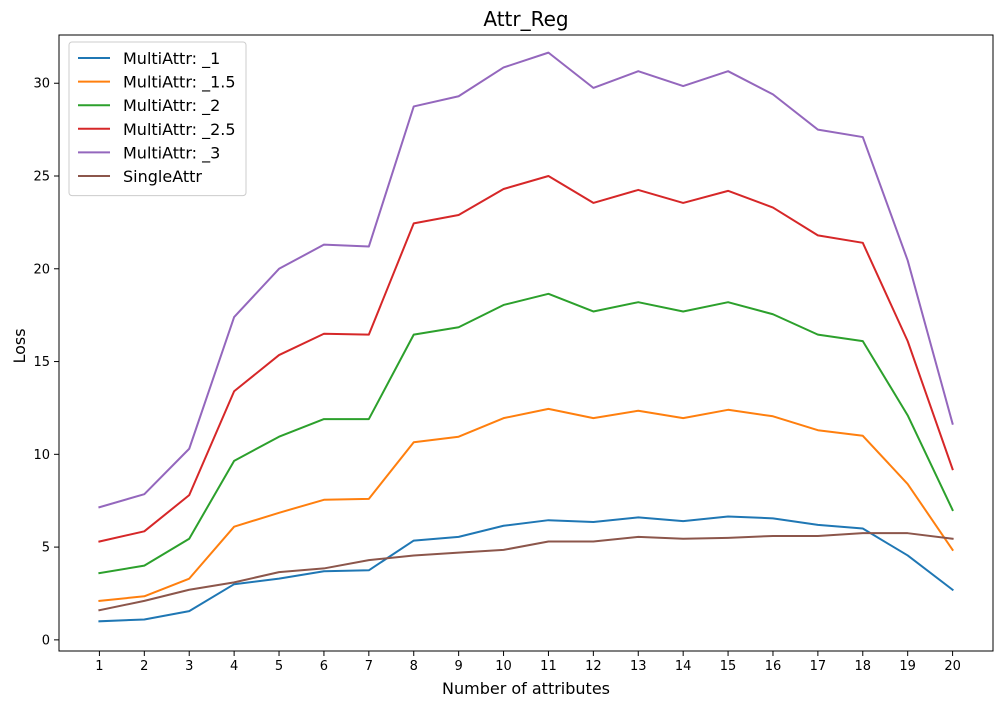 The image size is (1000, 707). Describe the element at coordinates (459, 666) in the screenshot. I see `x-tick-label: 9` at that location.